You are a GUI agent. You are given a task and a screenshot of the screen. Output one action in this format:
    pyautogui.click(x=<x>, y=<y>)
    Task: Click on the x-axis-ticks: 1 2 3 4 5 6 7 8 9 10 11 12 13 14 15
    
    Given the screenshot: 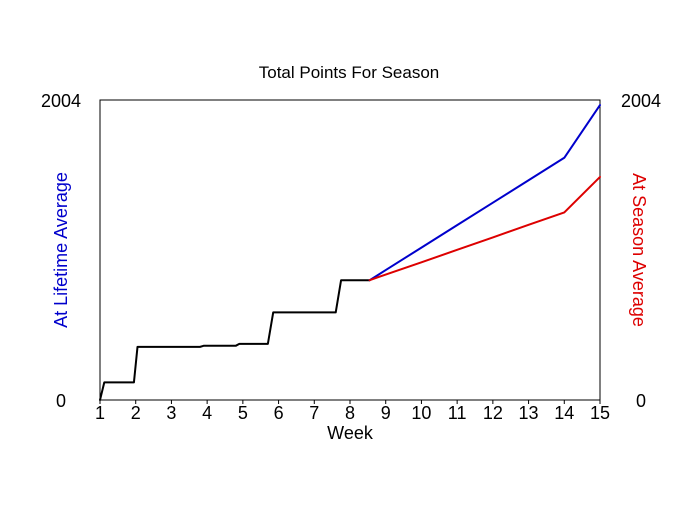 What is the action you would take?
    pyautogui.click(x=352, y=411)
    